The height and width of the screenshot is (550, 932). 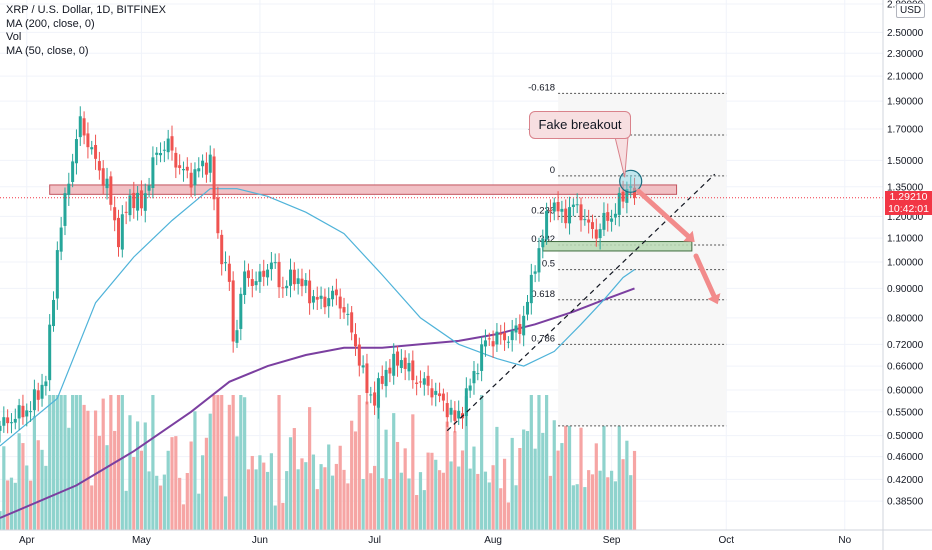 I want to click on price-tick-label: 1.00000, so click(x=905, y=262).